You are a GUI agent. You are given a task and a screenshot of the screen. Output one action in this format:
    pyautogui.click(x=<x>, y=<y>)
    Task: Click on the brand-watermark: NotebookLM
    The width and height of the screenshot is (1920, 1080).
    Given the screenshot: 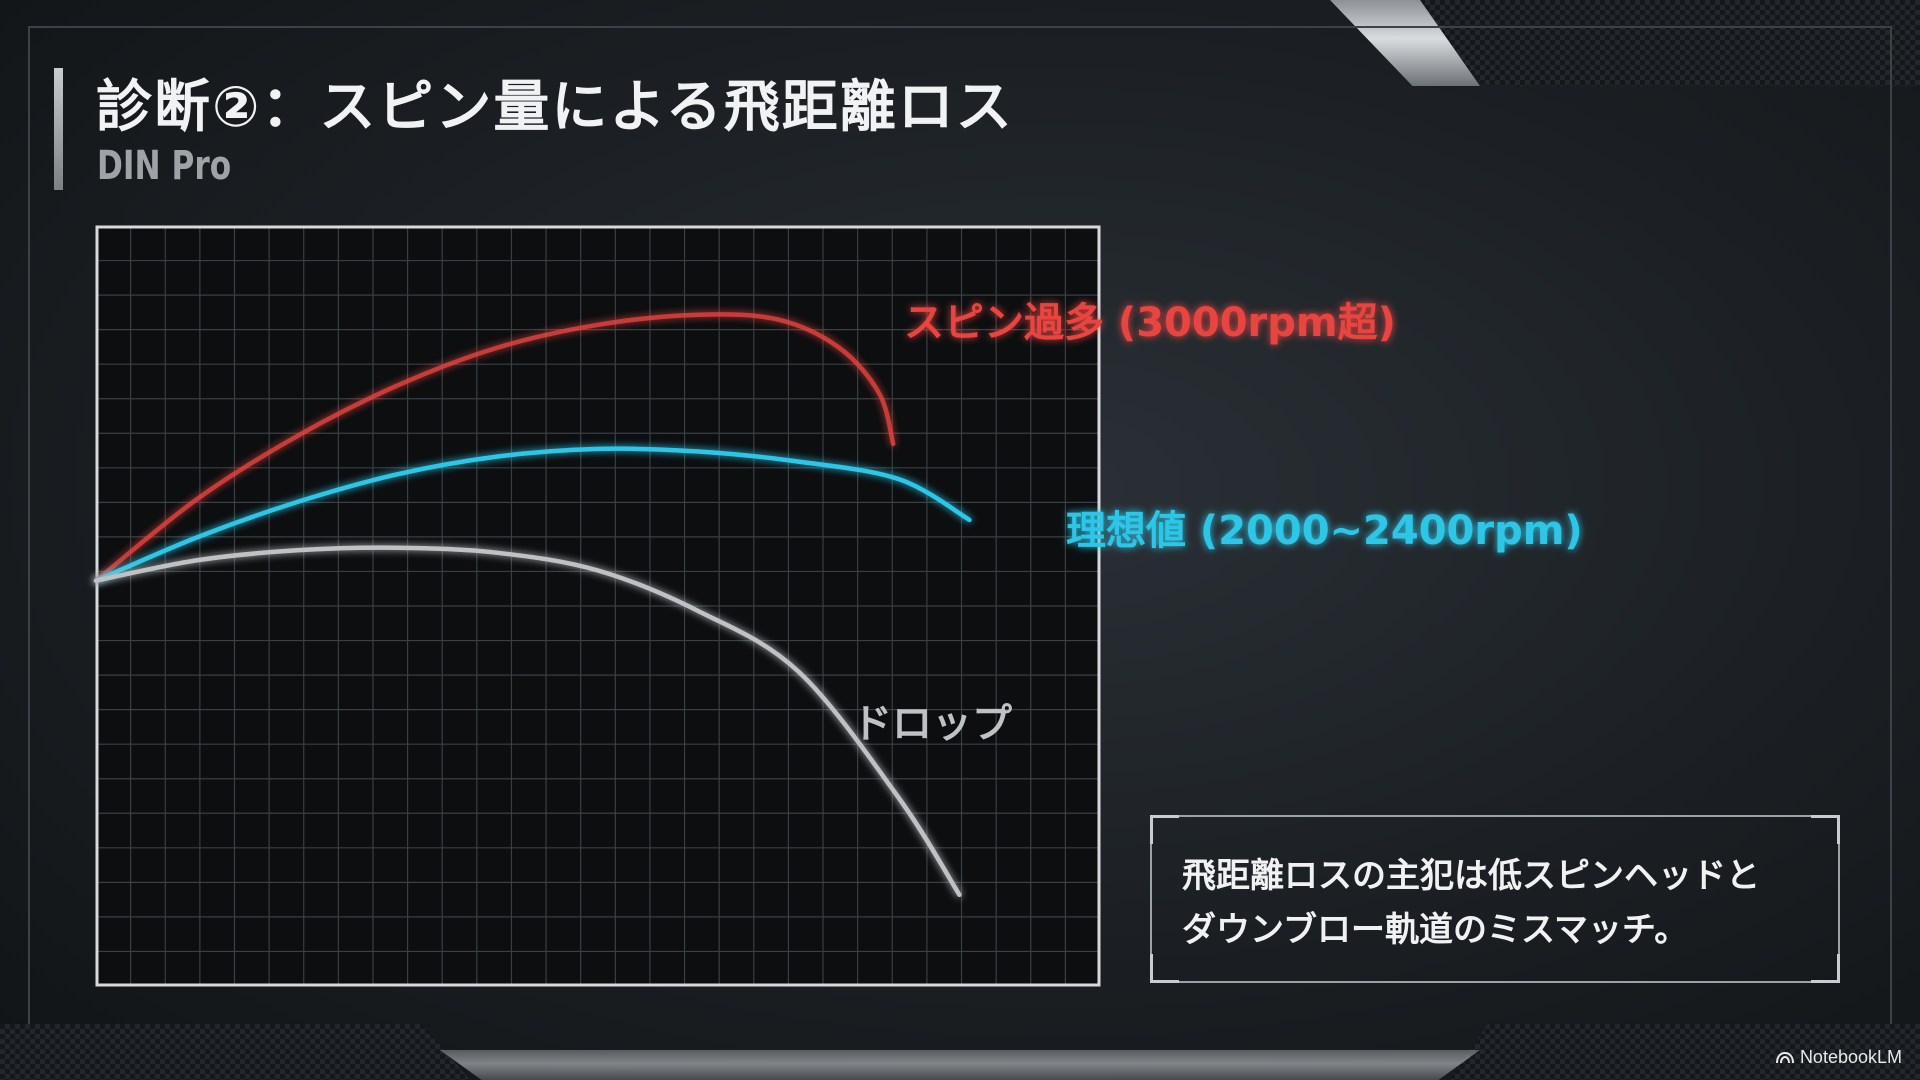 What is the action you would take?
    pyautogui.click(x=1838, y=1057)
    